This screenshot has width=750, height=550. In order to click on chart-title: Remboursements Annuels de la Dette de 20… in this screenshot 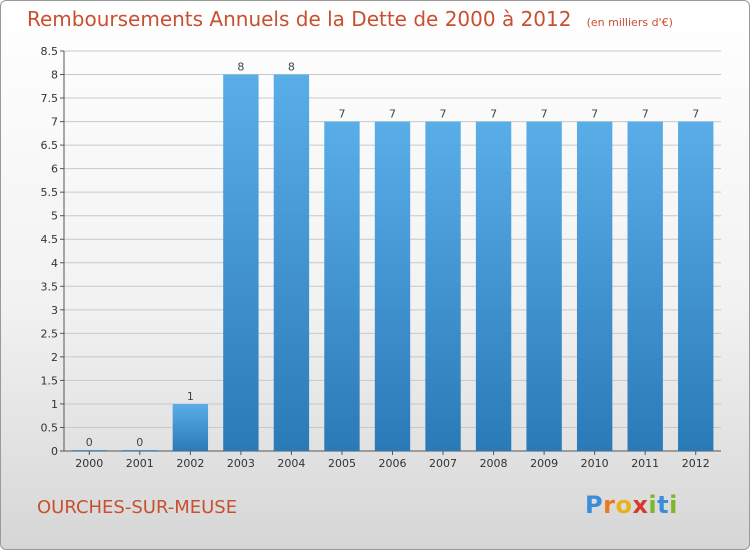, I will do `click(299, 19)`.